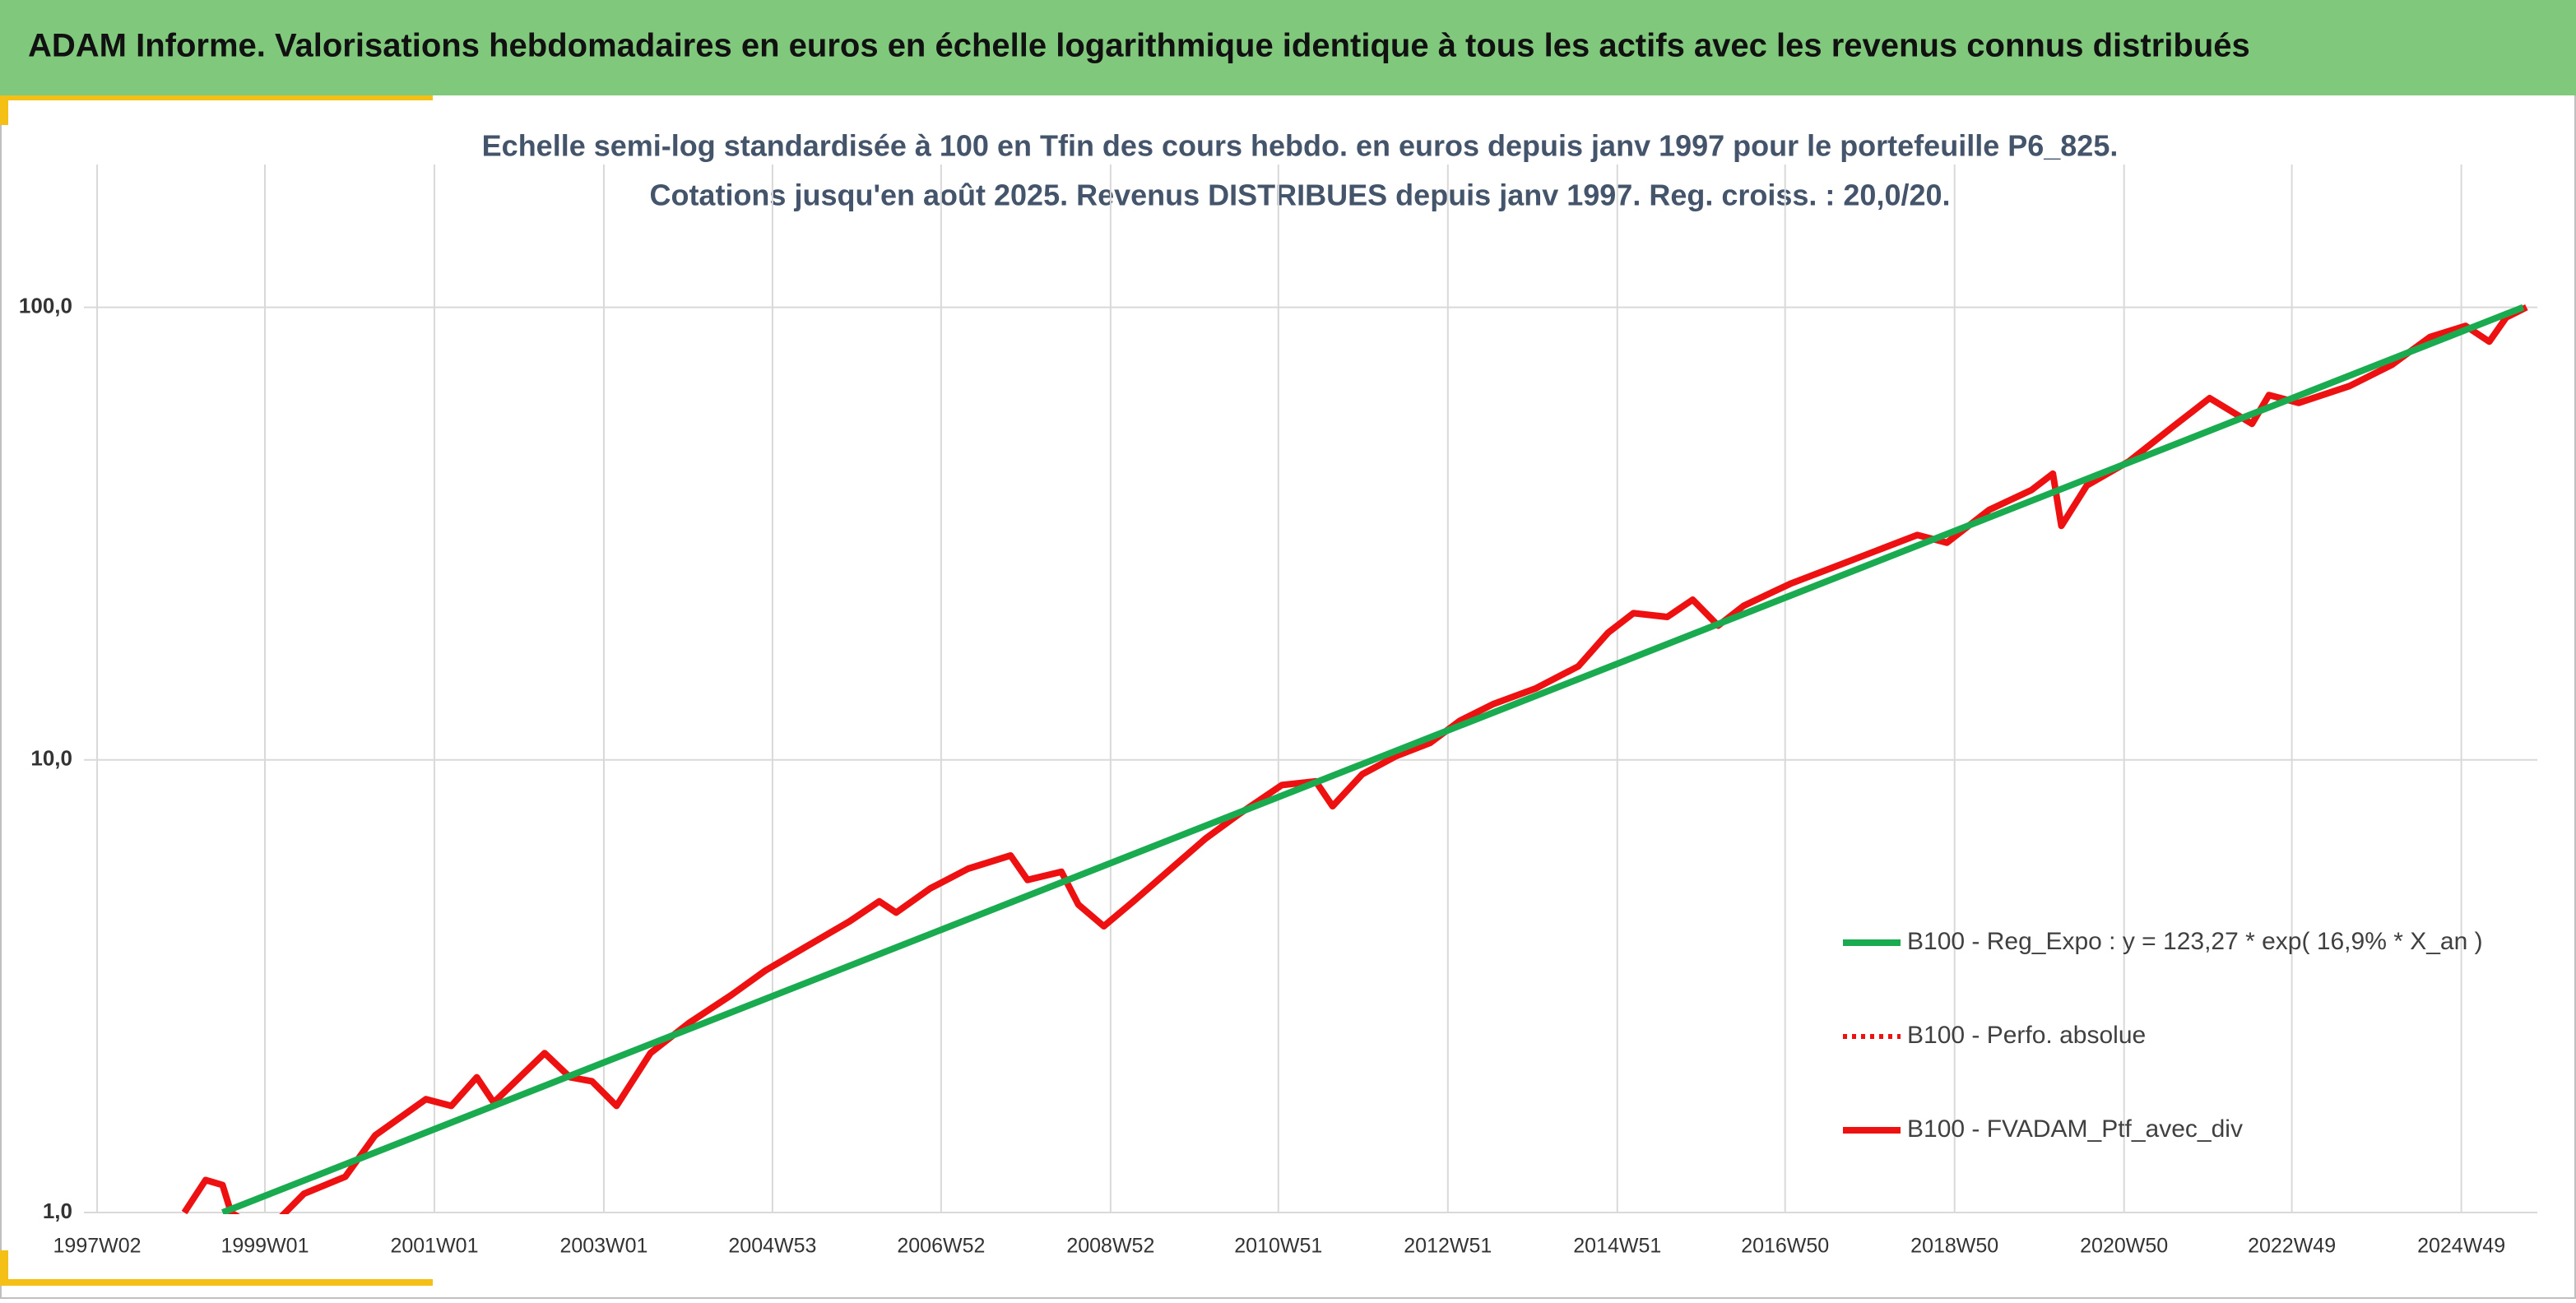  I want to click on y-tick-label: 100,0, so click(45, 305).